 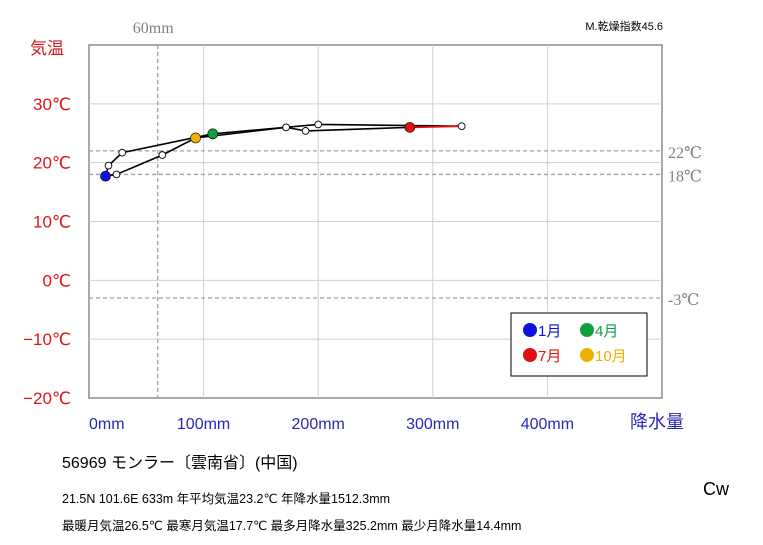 What do you see at coordinates (547, 424) in the screenshot?
I see `x-tick-label: 400mm` at bounding box center [547, 424].